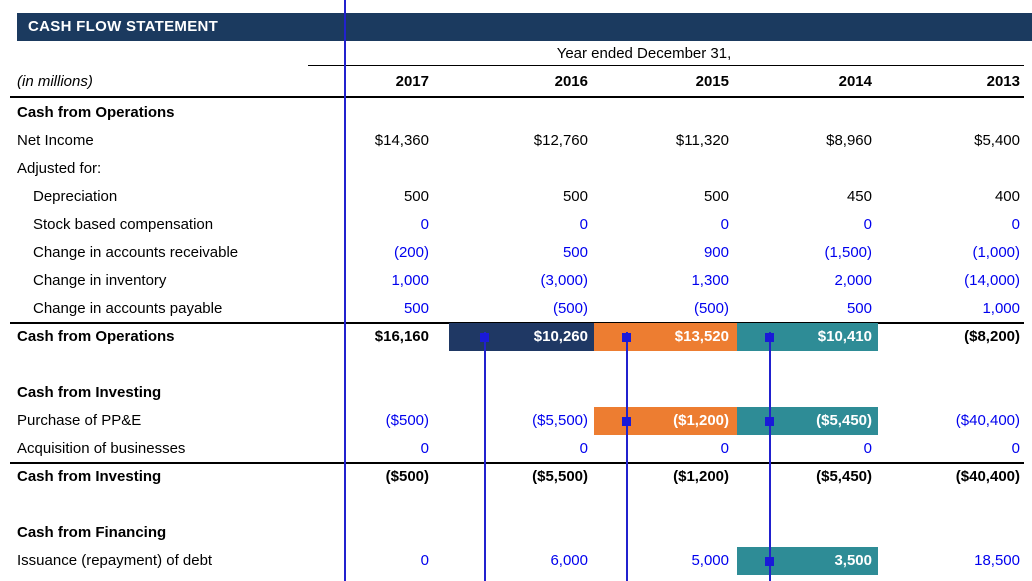 The width and height of the screenshot is (1032, 581). I want to click on row-label: Issuance (repayment) of debt, so click(115, 560).